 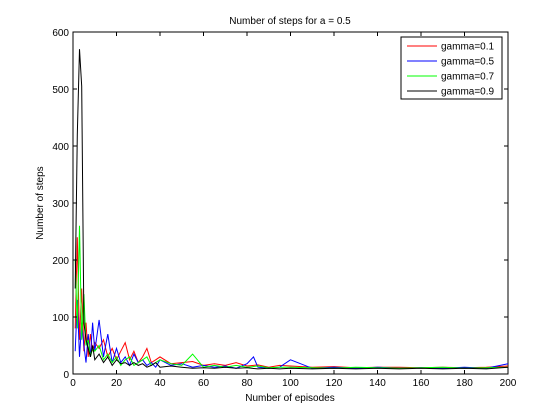 I want to click on x-tick-label: 180, so click(x=464, y=383).